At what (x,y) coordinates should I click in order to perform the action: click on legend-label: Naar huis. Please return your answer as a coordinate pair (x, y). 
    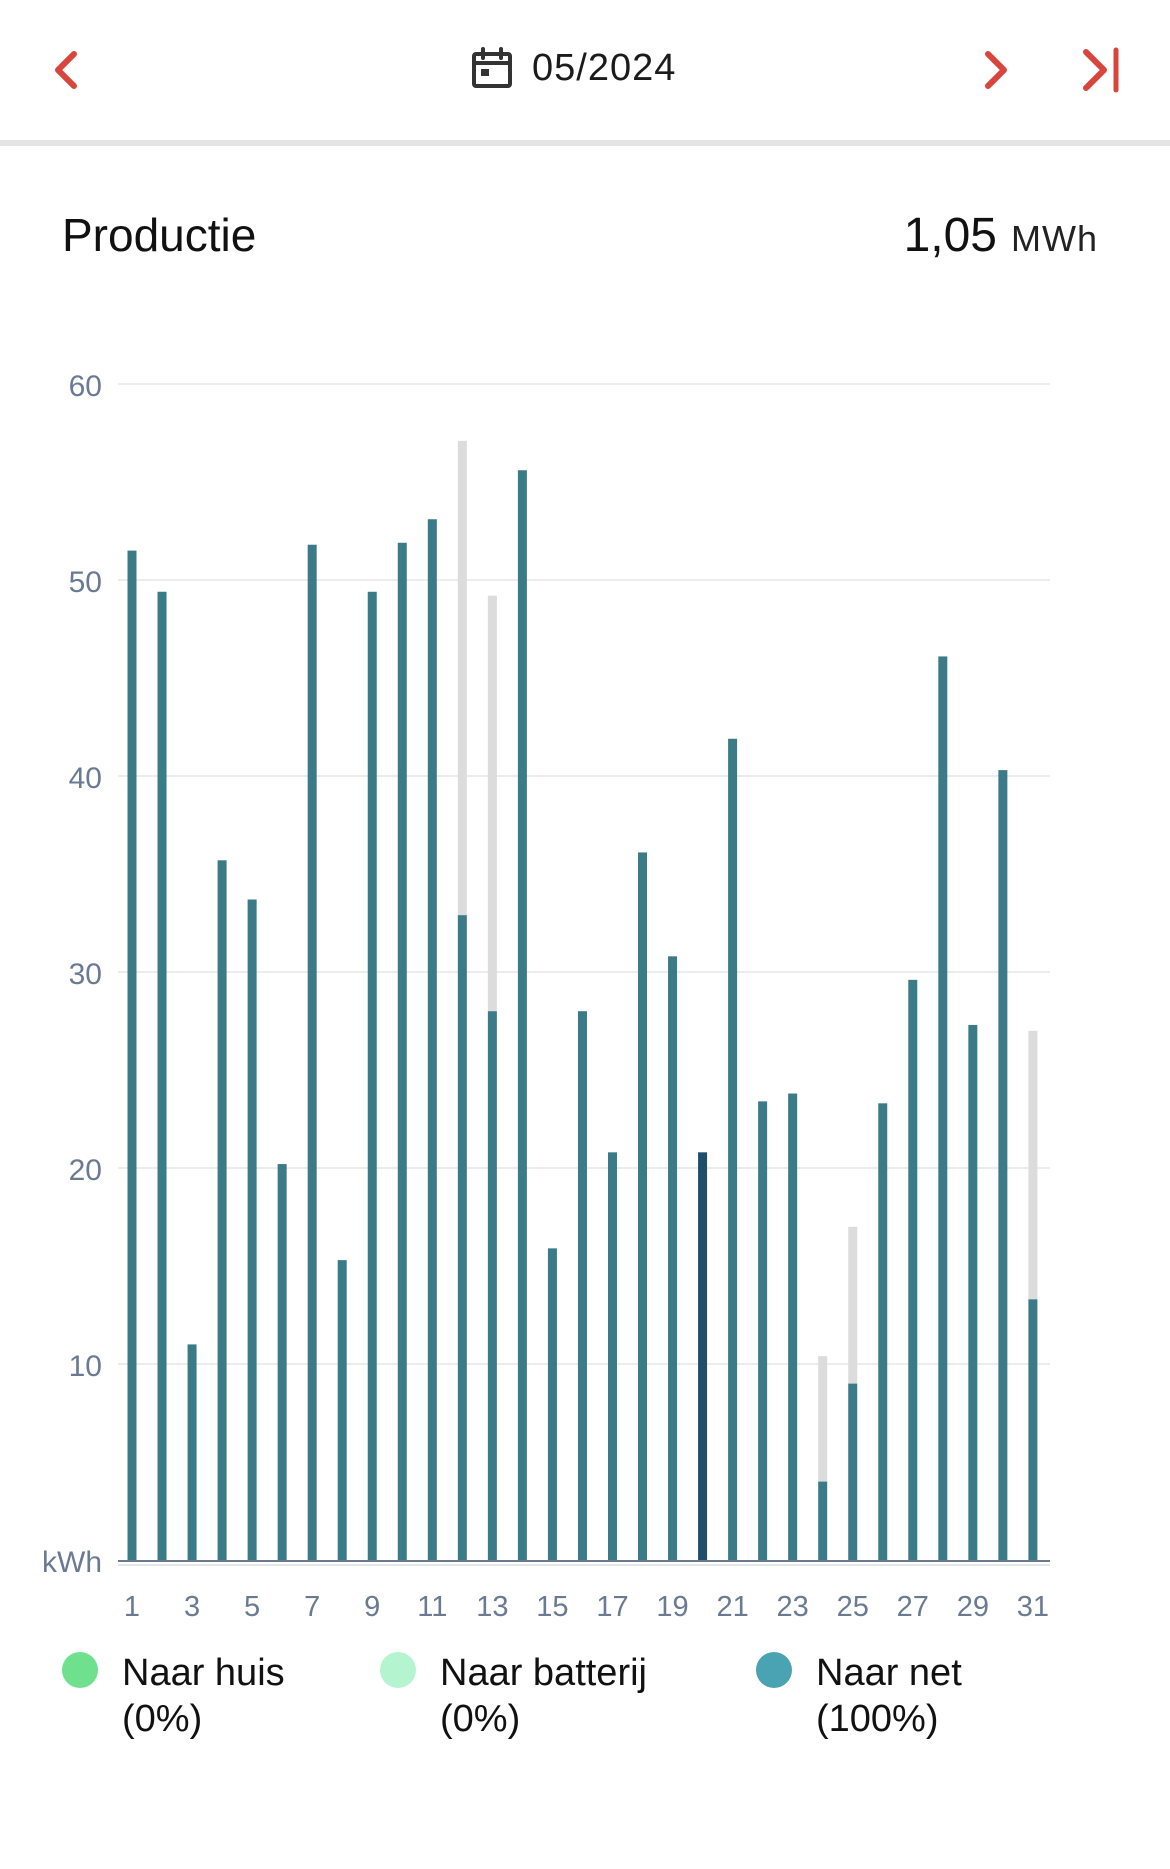
    Looking at the image, I should click on (203, 1673).